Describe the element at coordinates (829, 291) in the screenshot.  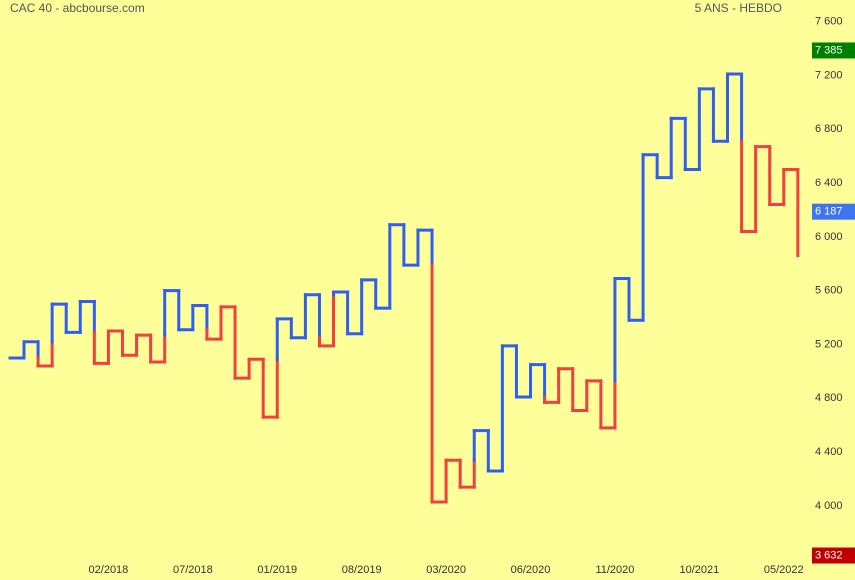
I see `y-tick-label: 5 600` at that location.